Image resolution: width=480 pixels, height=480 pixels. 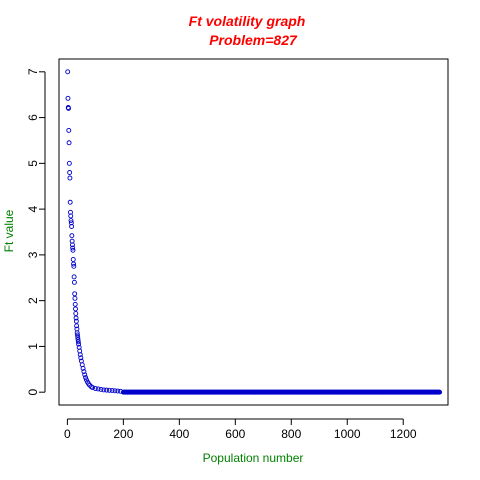 What do you see at coordinates (403, 434) in the screenshot?
I see `x-tick-label: 1200` at bounding box center [403, 434].